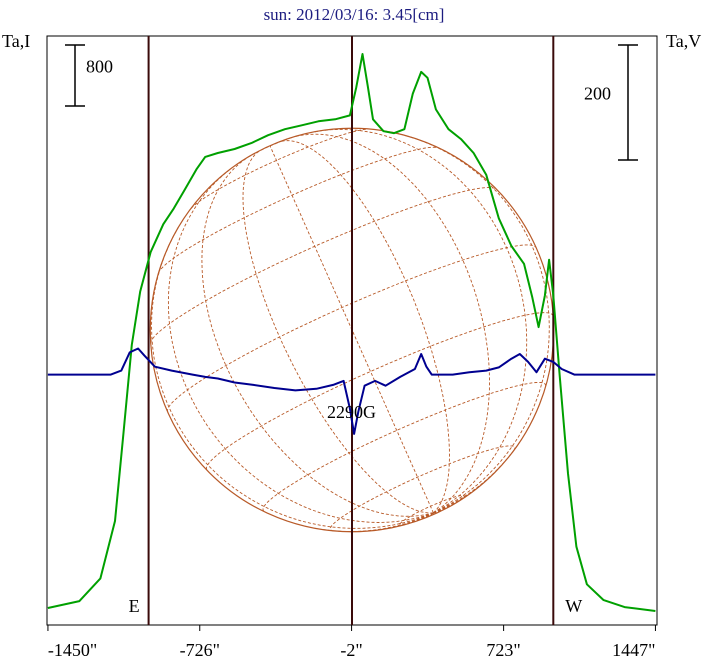 The width and height of the screenshot is (708, 662). I want to click on x-axis-ticks: -1450" -726" -2" 723" 1447", so click(351, 642).